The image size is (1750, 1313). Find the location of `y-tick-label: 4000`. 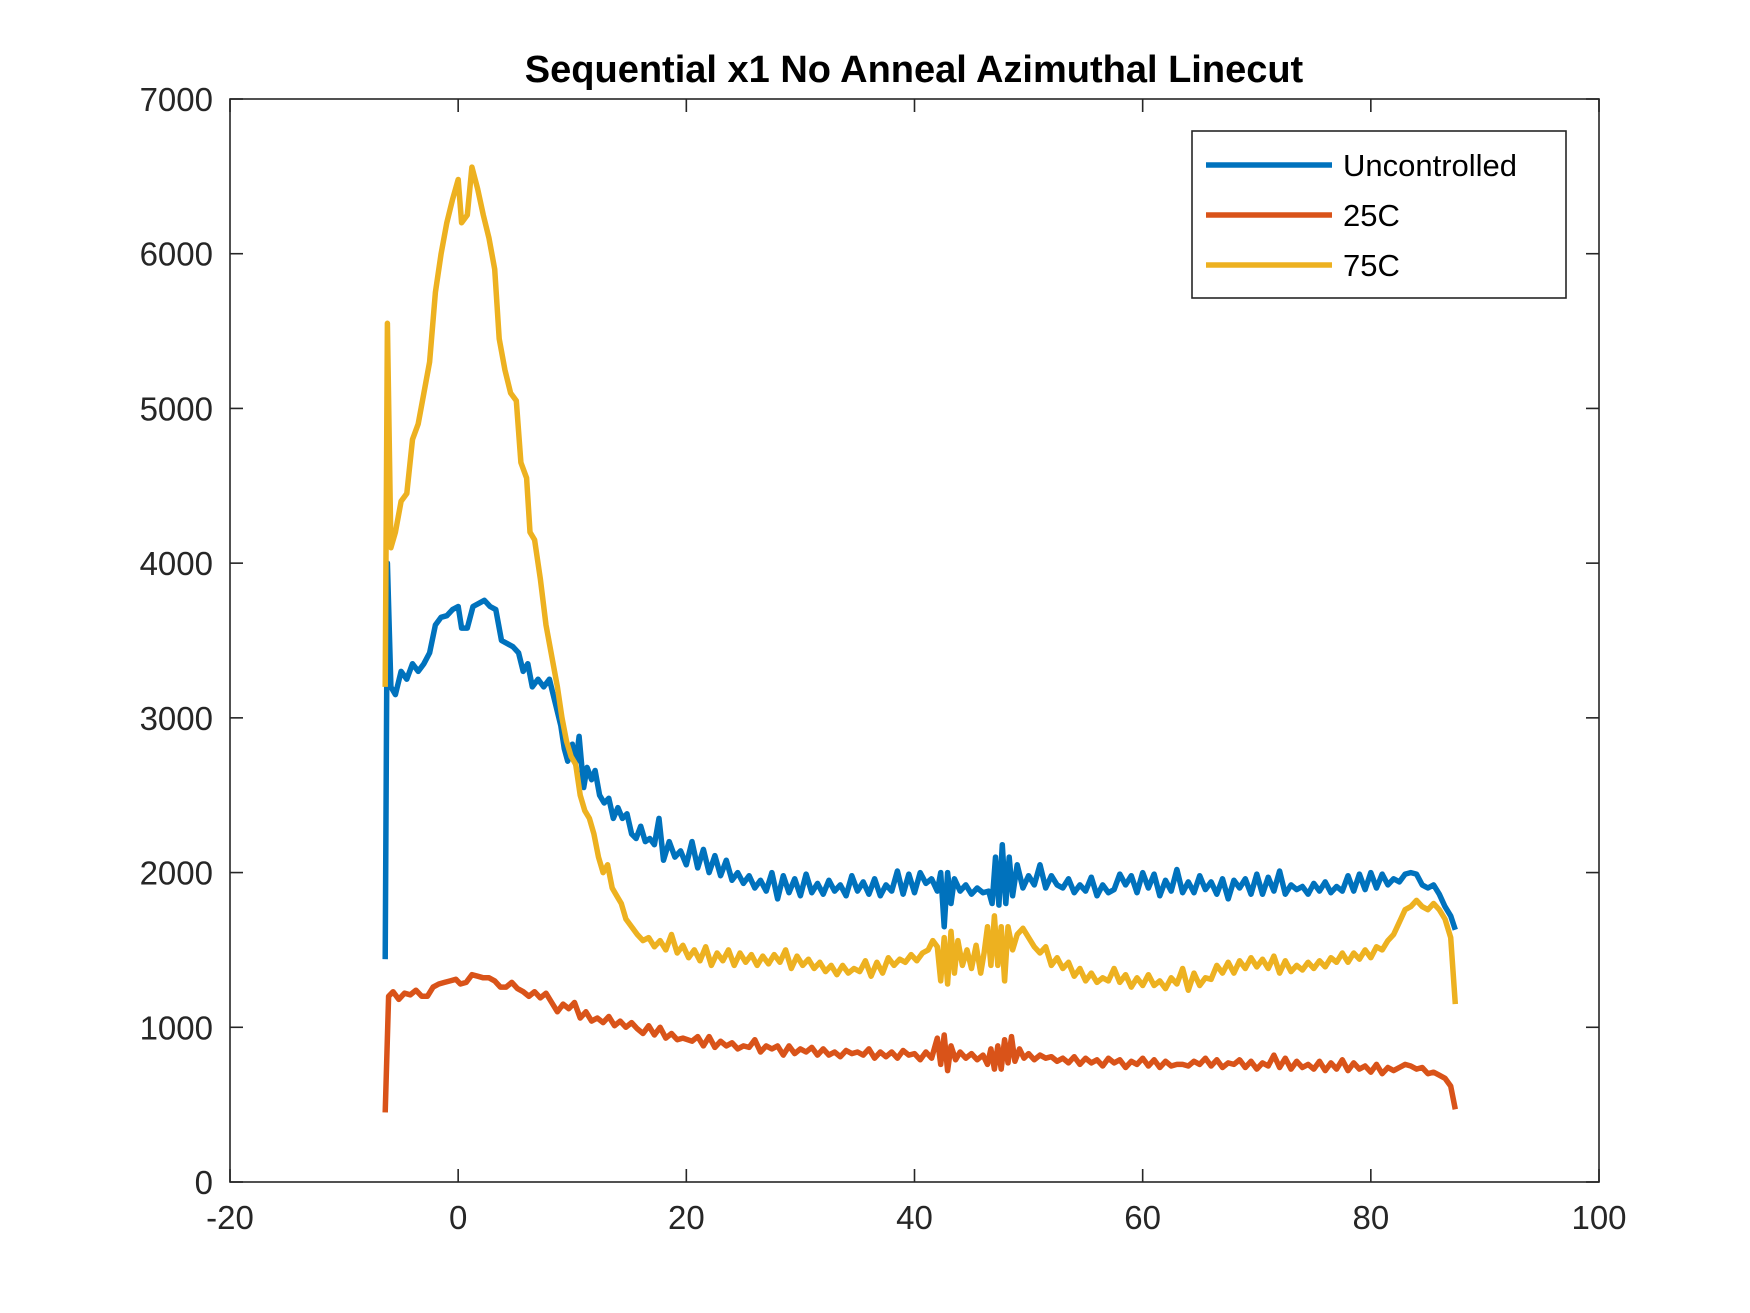

y-tick-label: 4000 is located at coordinates (176, 563).